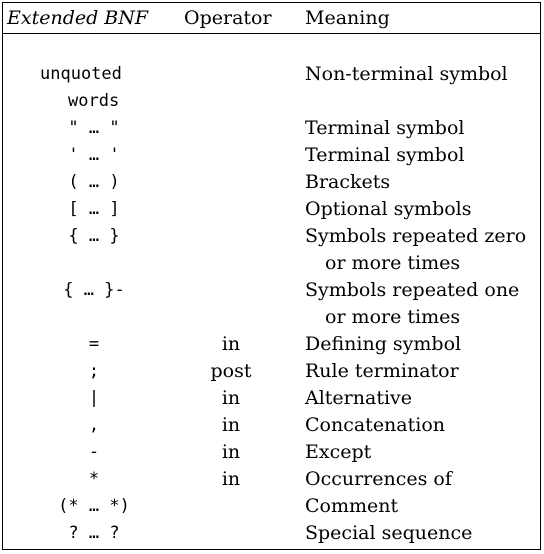 The width and height of the screenshot is (544, 554). What do you see at coordinates (94, 479) in the screenshot?
I see `ebnf-cell: *` at bounding box center [94, 479].